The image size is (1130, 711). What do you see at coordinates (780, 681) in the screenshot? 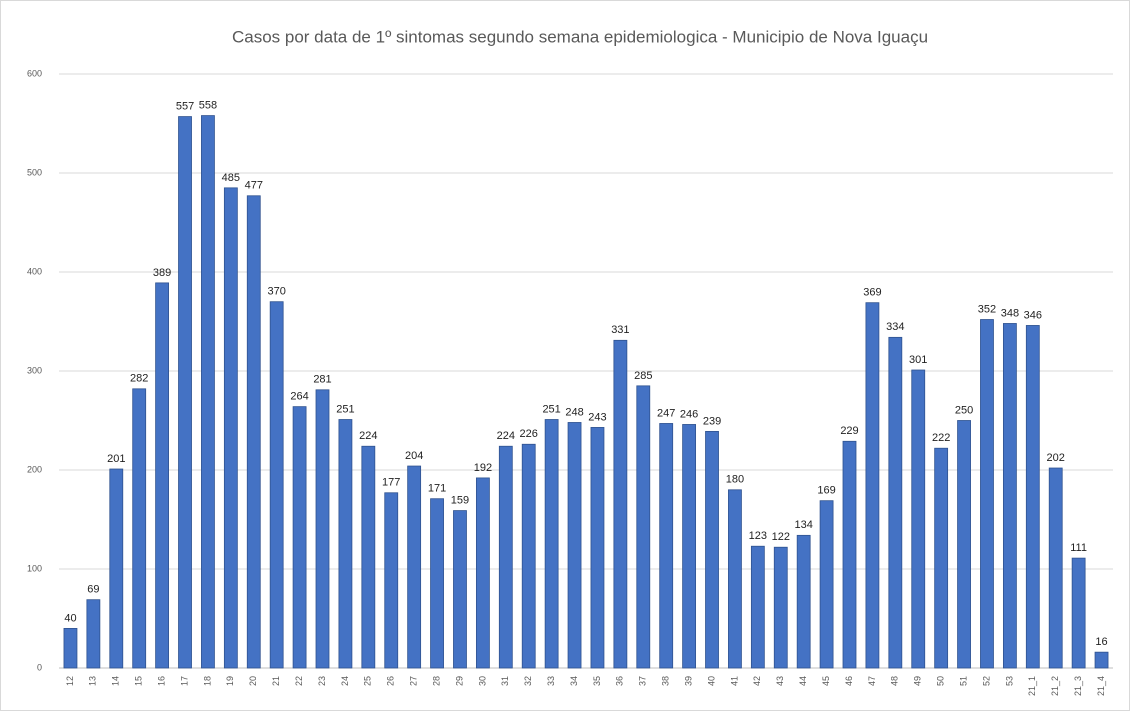
I see `x-tick-label: 43` at bounding box center [780, 681].